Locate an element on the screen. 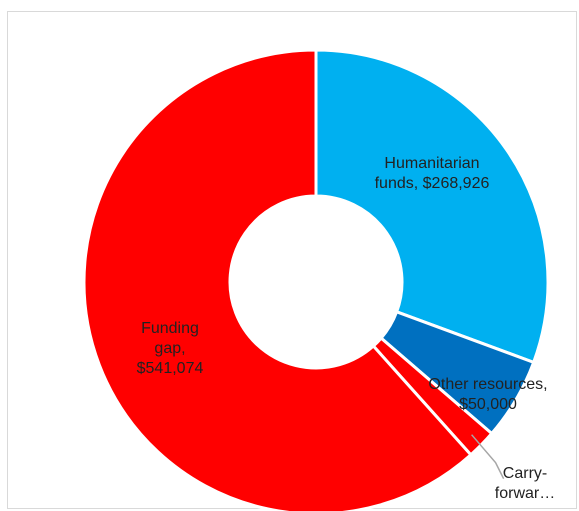  slice-label-humanitarian: Humanitarian funds, $268,926 is located at coordinates (432, 173).